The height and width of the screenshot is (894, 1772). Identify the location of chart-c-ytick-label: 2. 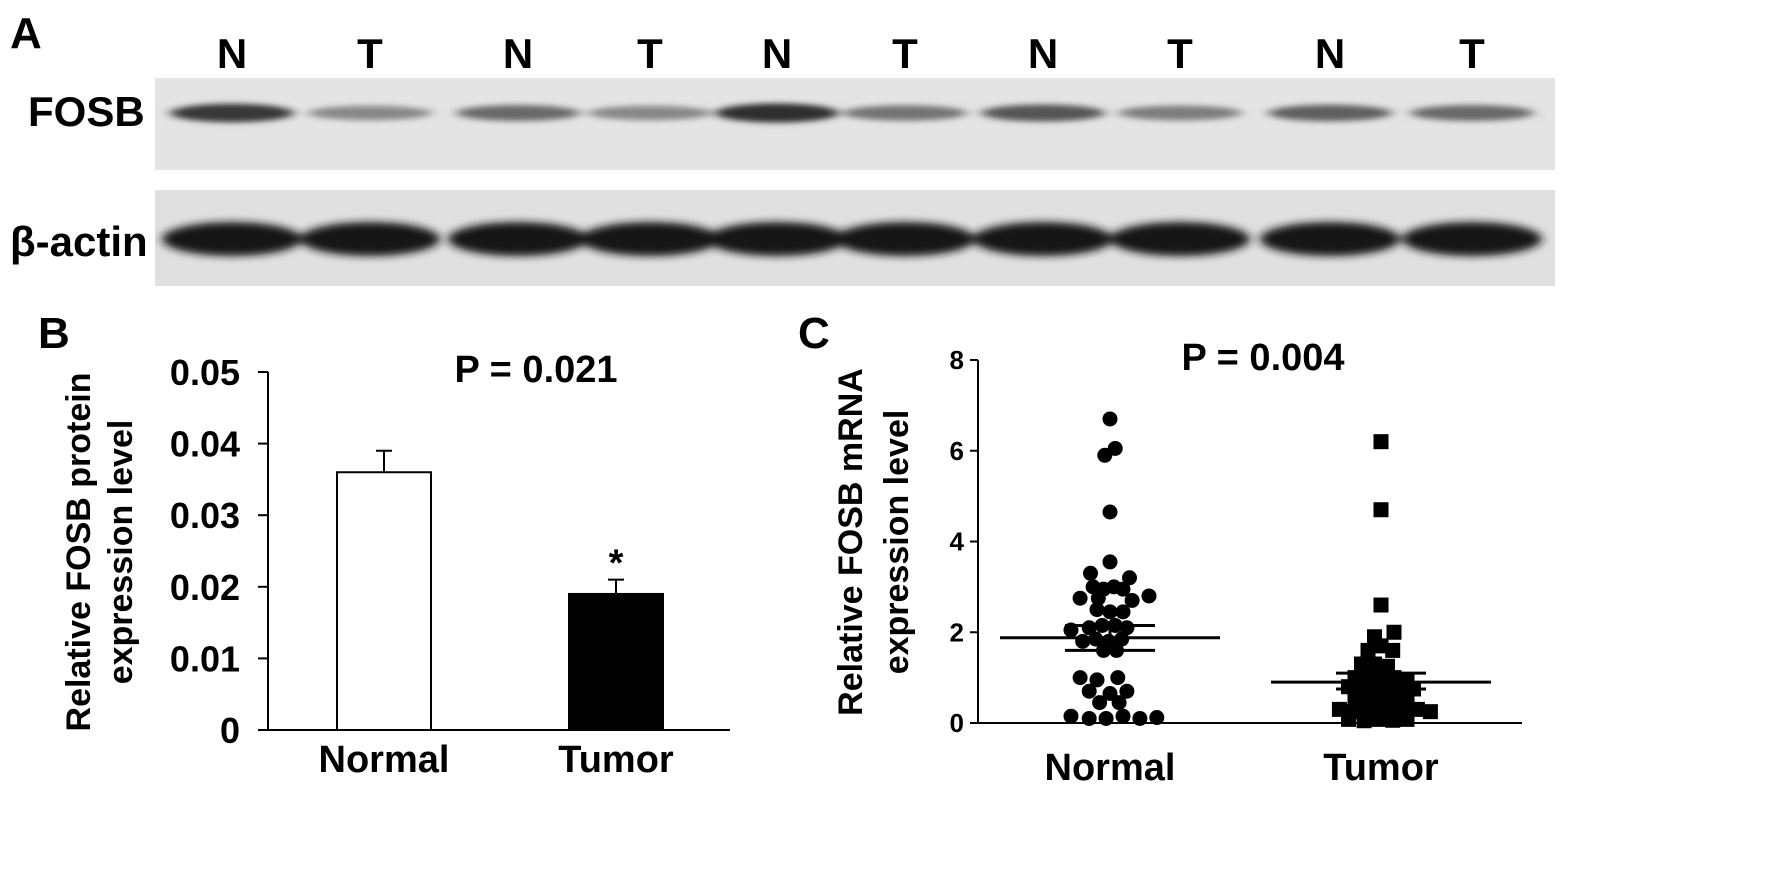
(957, 632).